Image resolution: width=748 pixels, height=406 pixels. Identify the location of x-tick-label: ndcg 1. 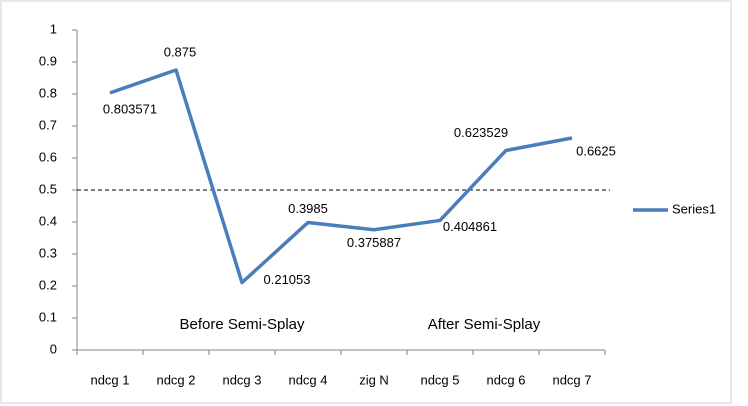
(109, 379).